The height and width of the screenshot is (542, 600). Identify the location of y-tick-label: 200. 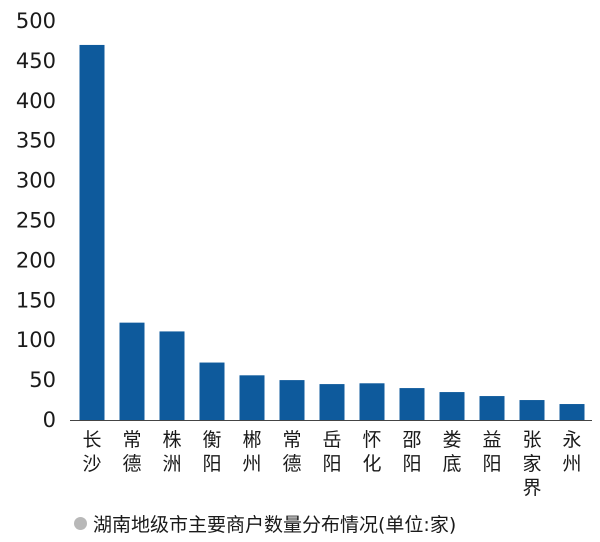
(36, 260).